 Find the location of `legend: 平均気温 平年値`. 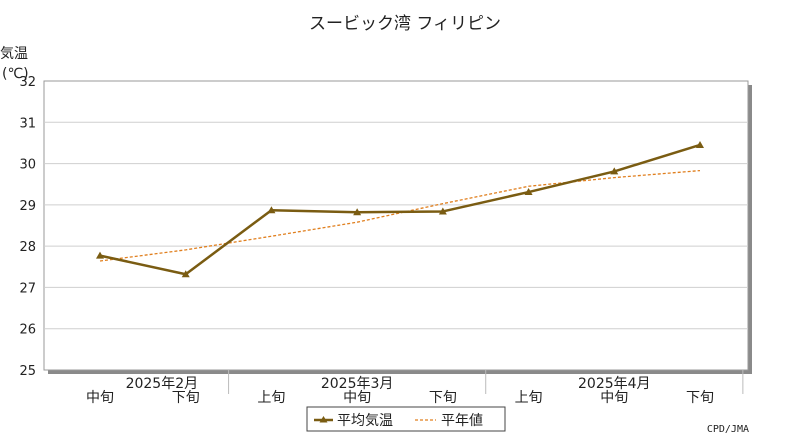

legend: 平均気温 平年値 is located at coordinates (406, 419).